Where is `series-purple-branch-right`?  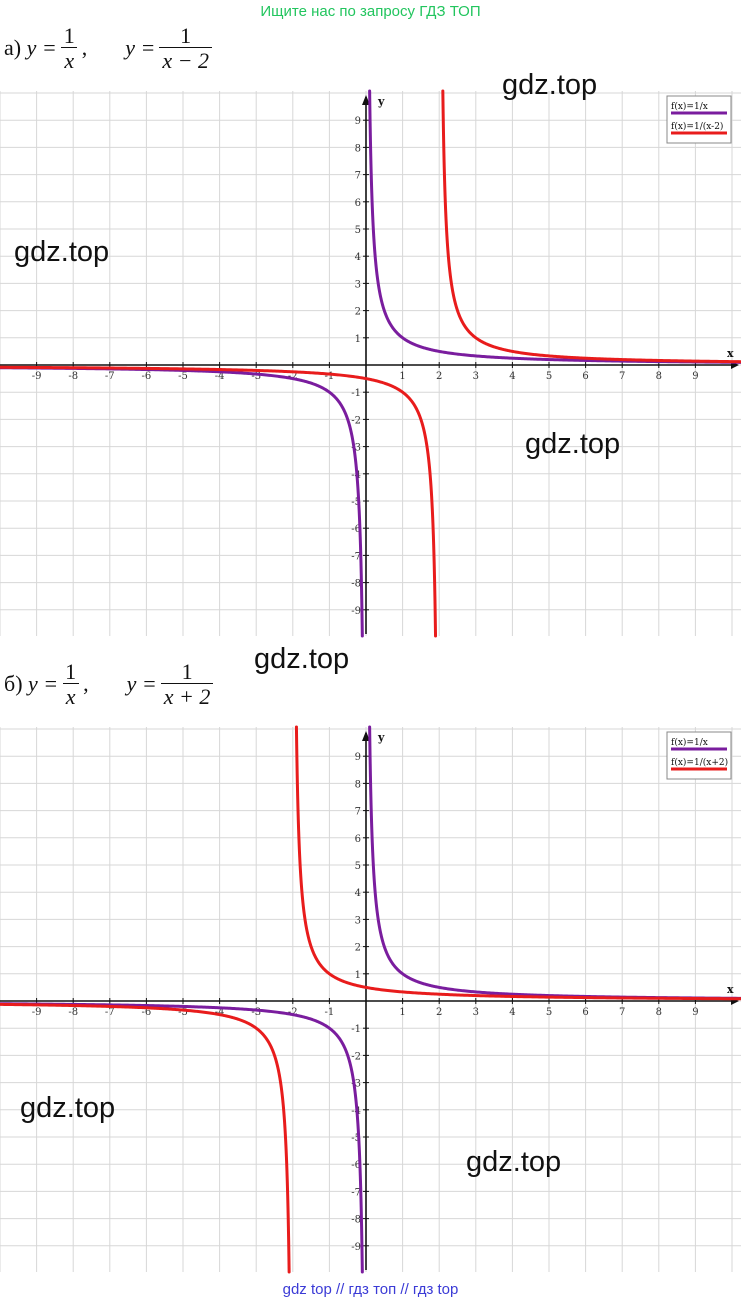 series-purple-branch-right is located at coordinates (554, 226).